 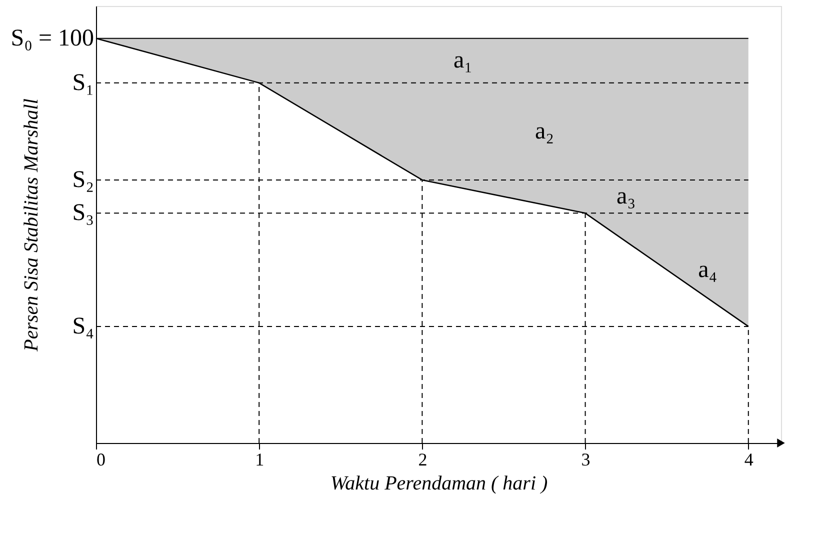 What do you see at coordinates (83, 83) in the screenshot?
I see `ref-line-label: S₁` at bounding box center [83, 83].